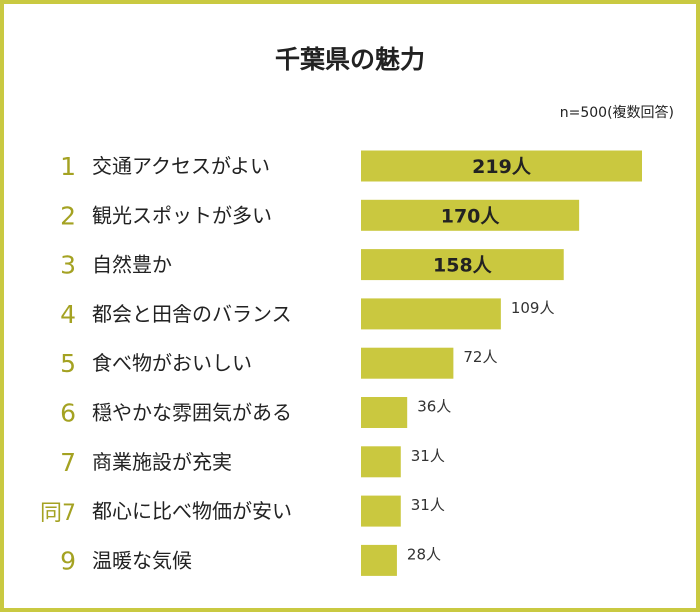  I want to click on rank-label: 同7, so click(58, 513).